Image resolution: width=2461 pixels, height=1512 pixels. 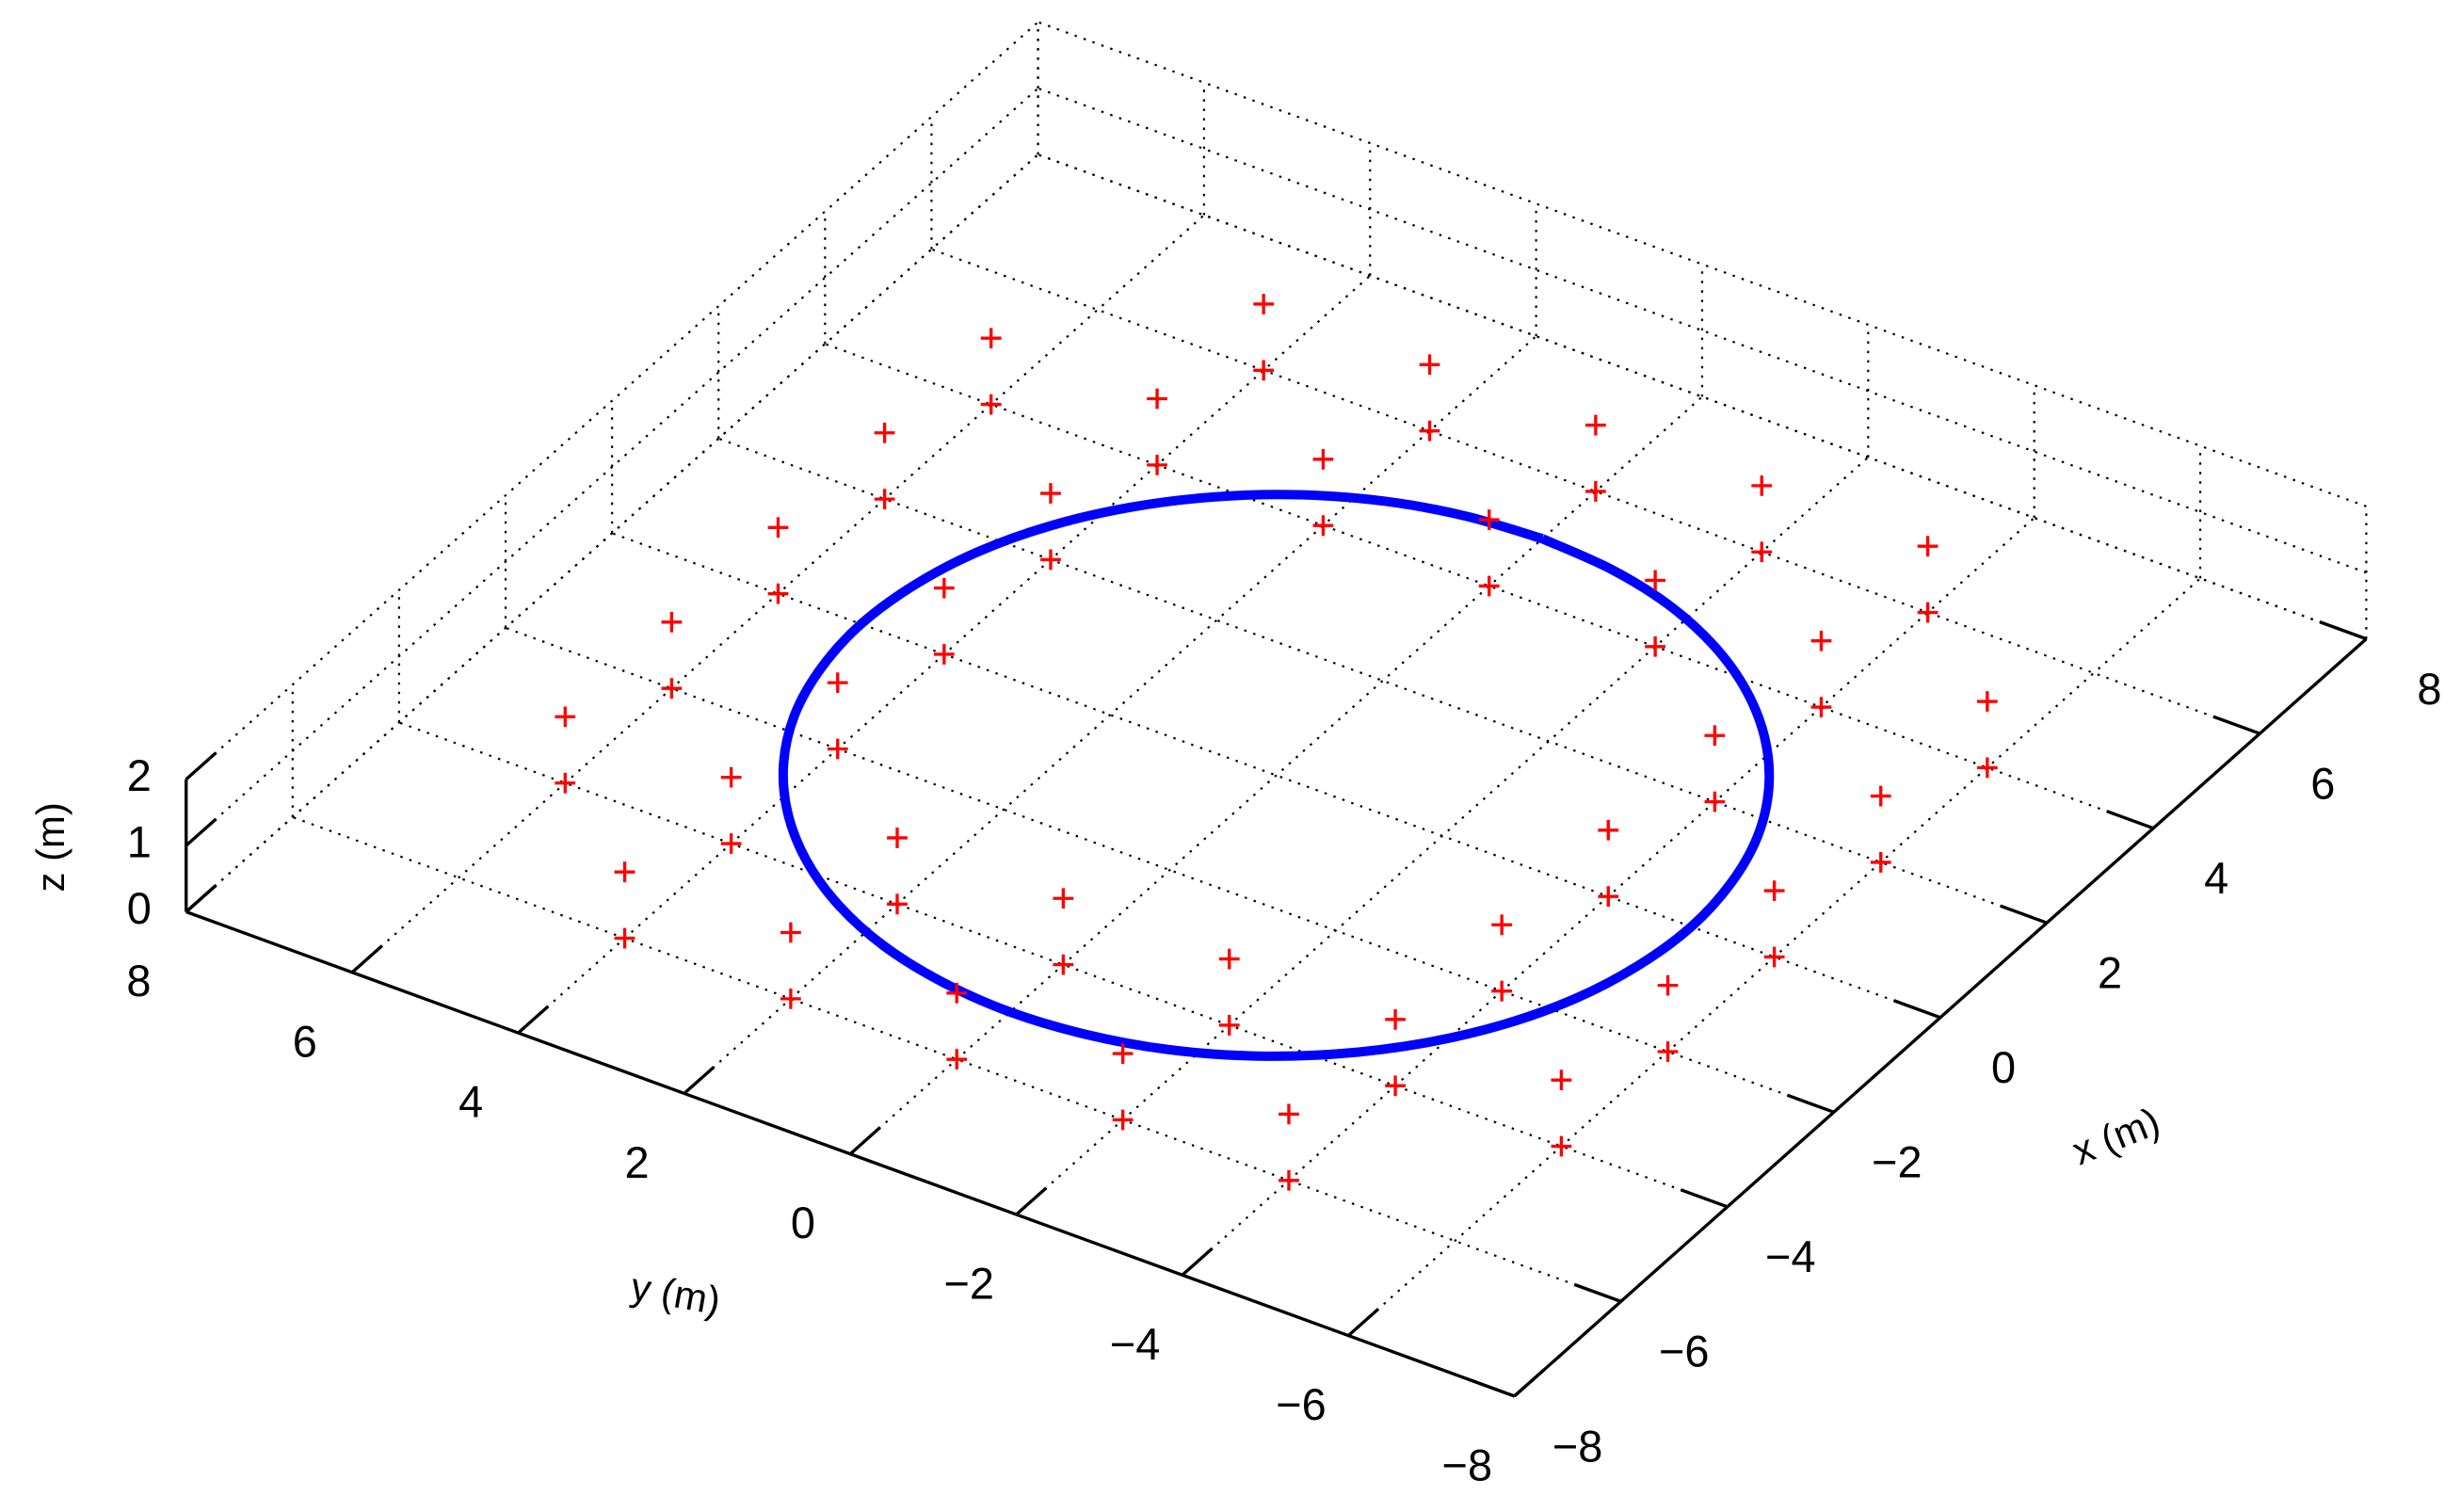 I want to click on x-tick-label: 0, so click(x=2003, y=1067).